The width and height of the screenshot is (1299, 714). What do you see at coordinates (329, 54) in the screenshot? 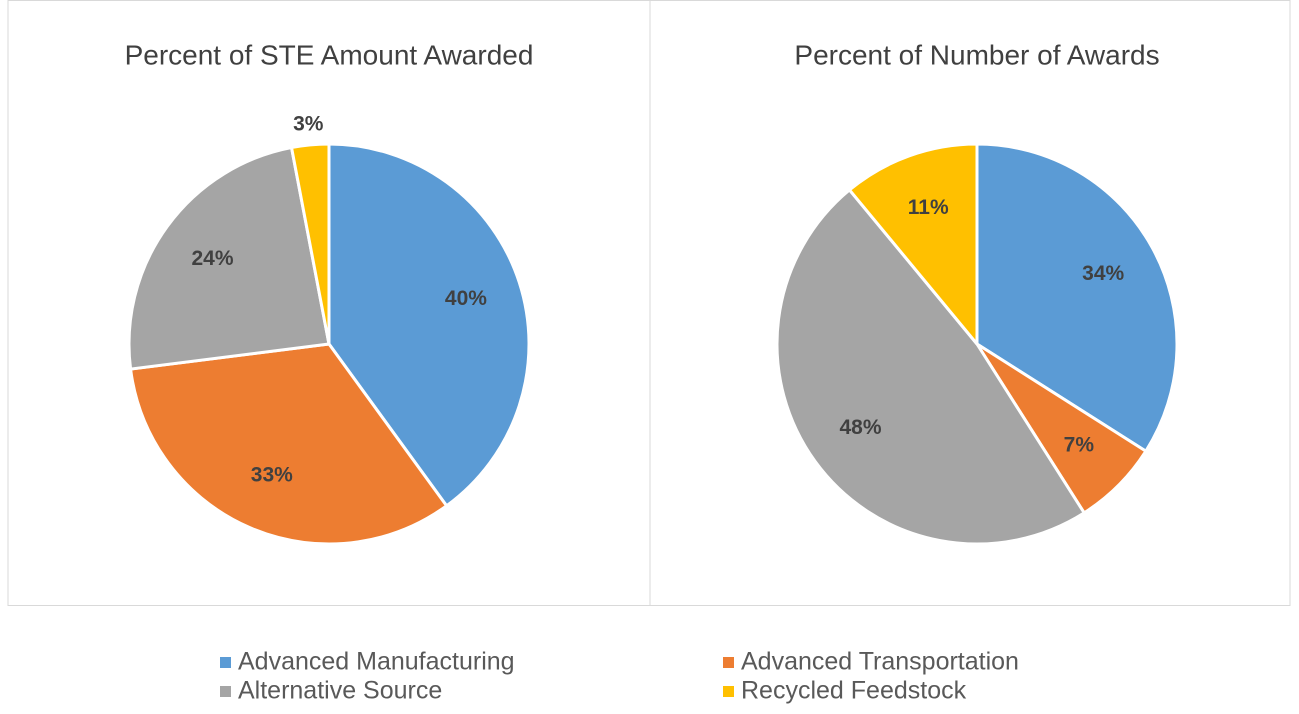
I see `chart-title: Percent of STE Amount Awarded` at bounding box center [329, 54].